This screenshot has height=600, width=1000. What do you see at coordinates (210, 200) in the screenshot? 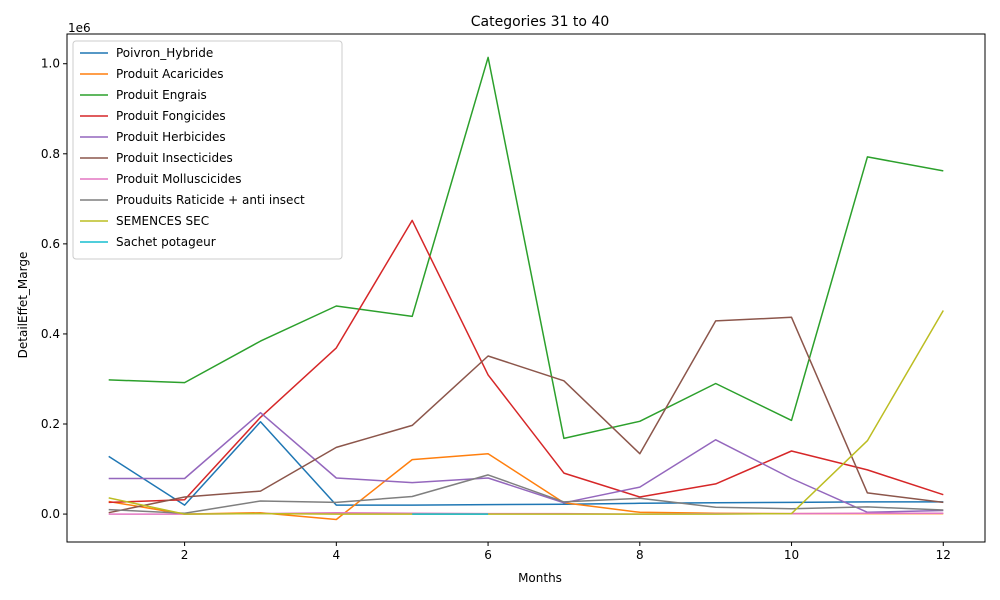
I see `legend-label-8: Prouduits Raticide + anti insect` at bounding box center [210, 200].